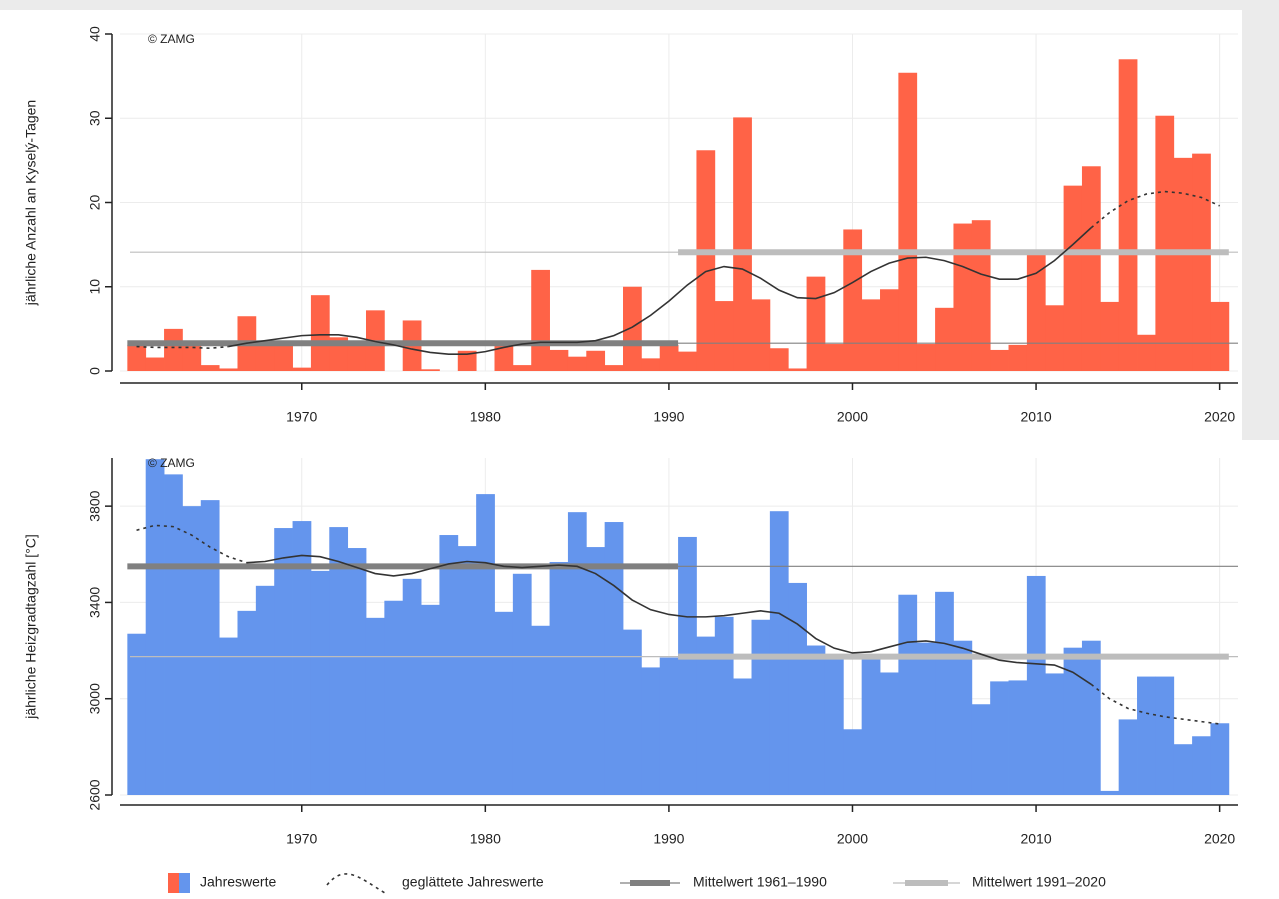 The height and width of the screenshot is (899, 1279). I want to click on y-tick-label: 0, so click(95, 371).